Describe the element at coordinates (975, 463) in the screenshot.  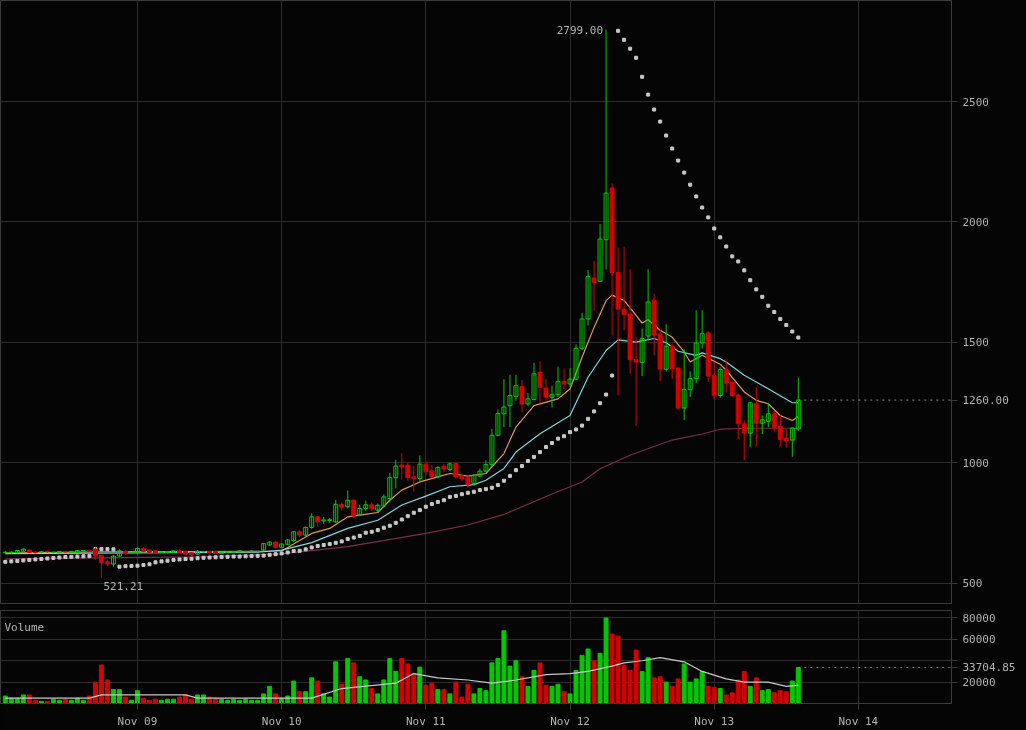
I see `y-tick-label: 1000` at that location.